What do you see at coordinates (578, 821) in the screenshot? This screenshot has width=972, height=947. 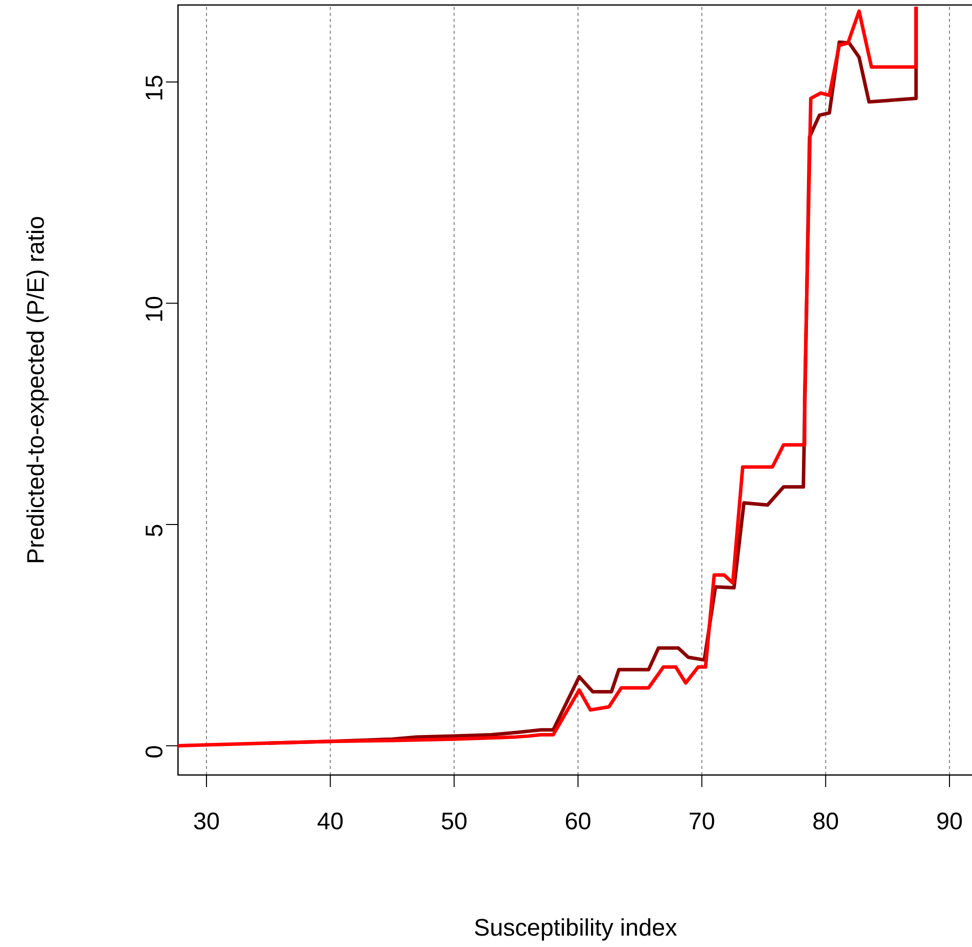 I see `x-tick-label: 60` at bounding box center [578, 821].